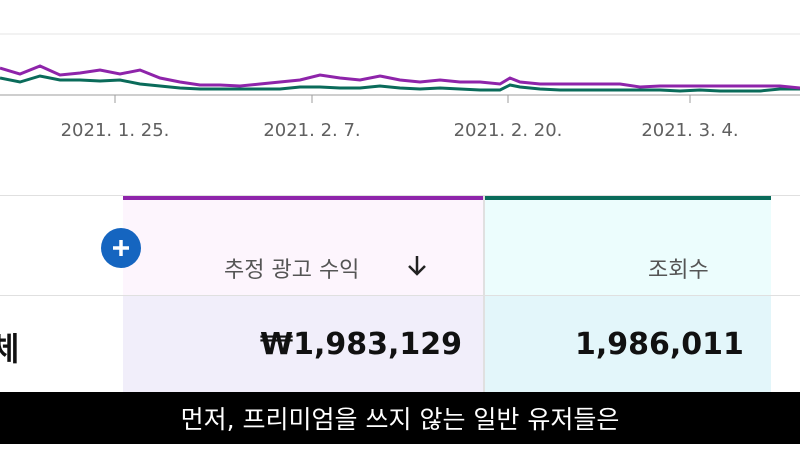 This screenshot has height=450, width=800. I want to click on row-label: 체, so click(10, 349).